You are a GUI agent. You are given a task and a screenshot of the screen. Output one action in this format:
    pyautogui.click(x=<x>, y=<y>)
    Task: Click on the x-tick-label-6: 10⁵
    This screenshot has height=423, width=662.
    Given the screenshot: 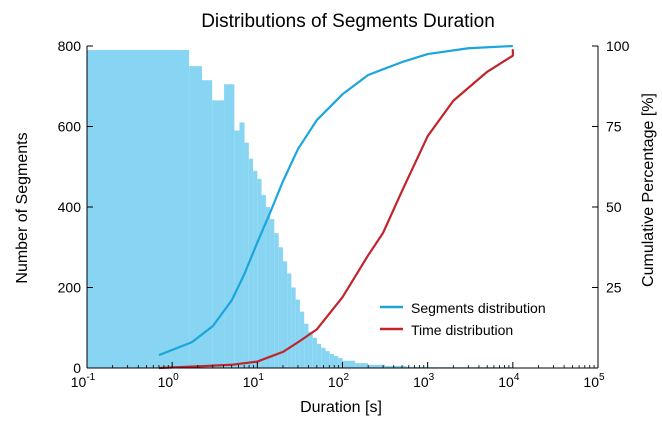 What is the action you would take?
    pyautogui.click(x=594, y=381)
    